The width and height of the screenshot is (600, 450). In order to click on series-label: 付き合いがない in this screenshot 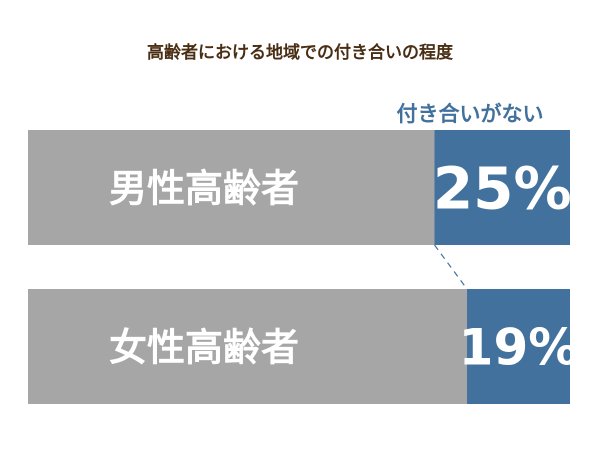, I will do `click(470, 114)`.